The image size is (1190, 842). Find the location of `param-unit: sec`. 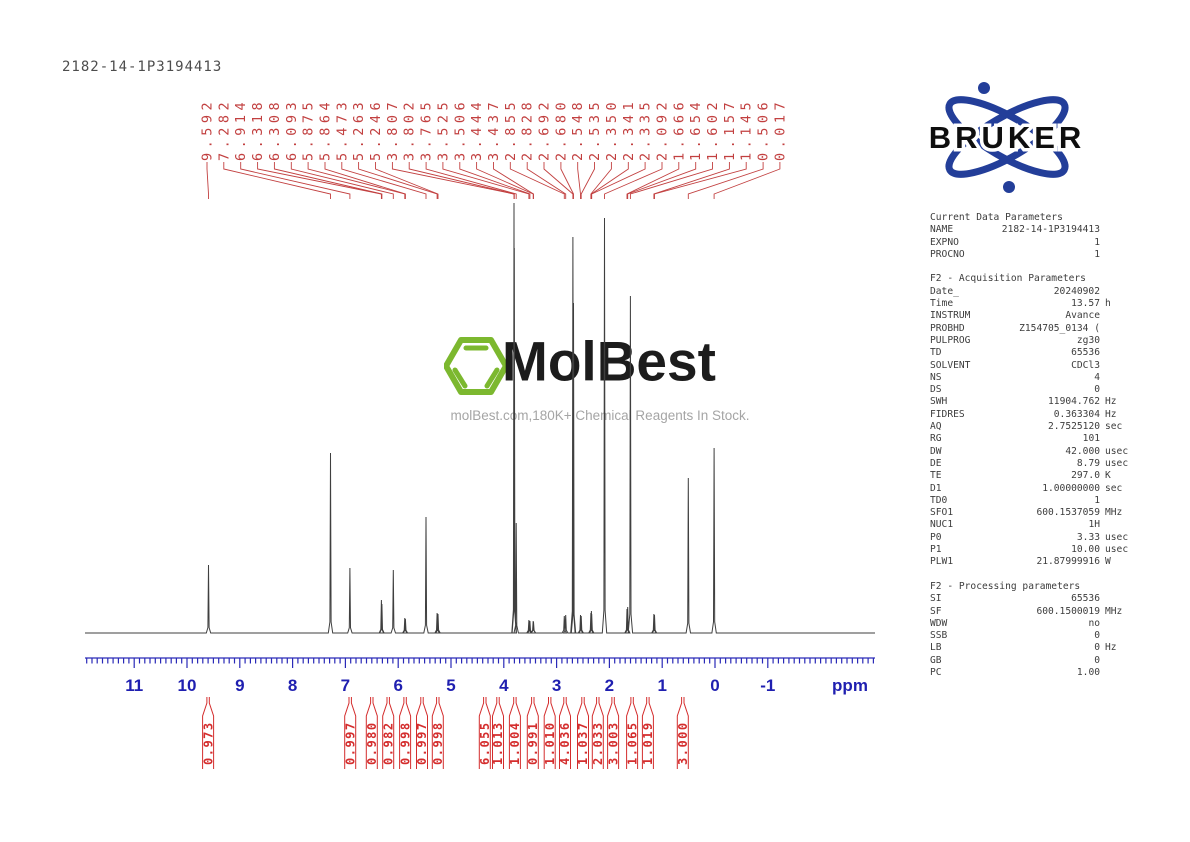

param-unit: sec is located at coordinates (1114, 427).